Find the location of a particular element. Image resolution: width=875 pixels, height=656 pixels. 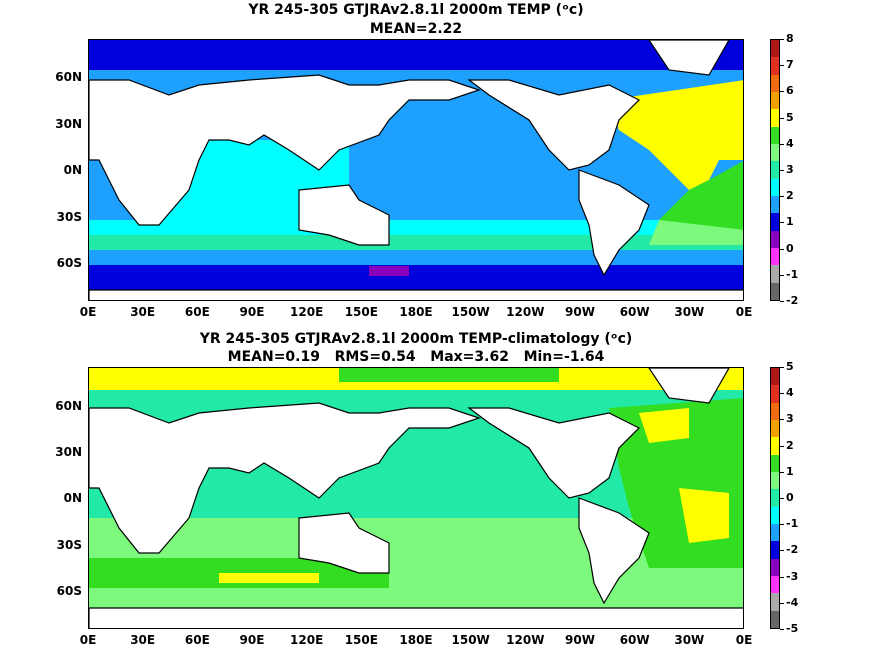

atlantic-yellow is located at coordinates (676, 135).